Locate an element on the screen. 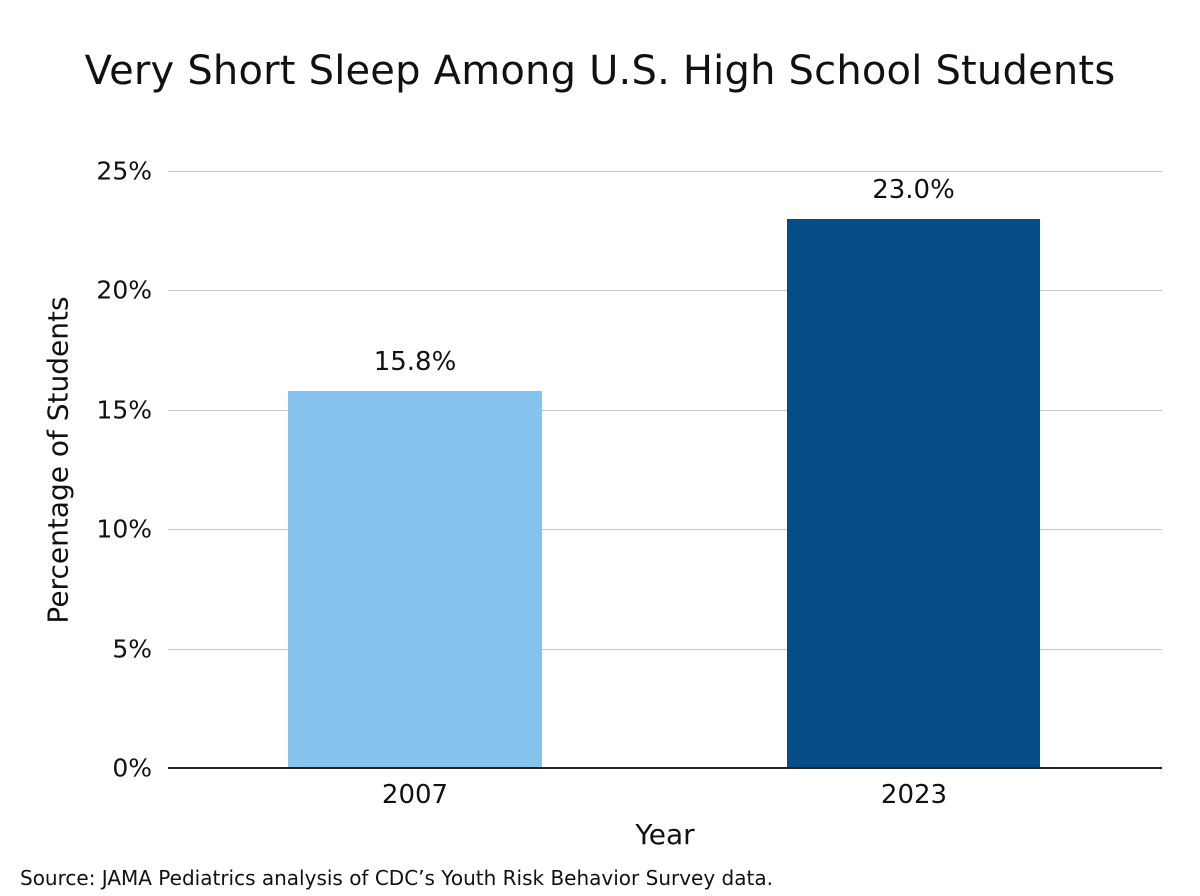  x-tick-2007: 2007 is located at coordinates (415, 795).